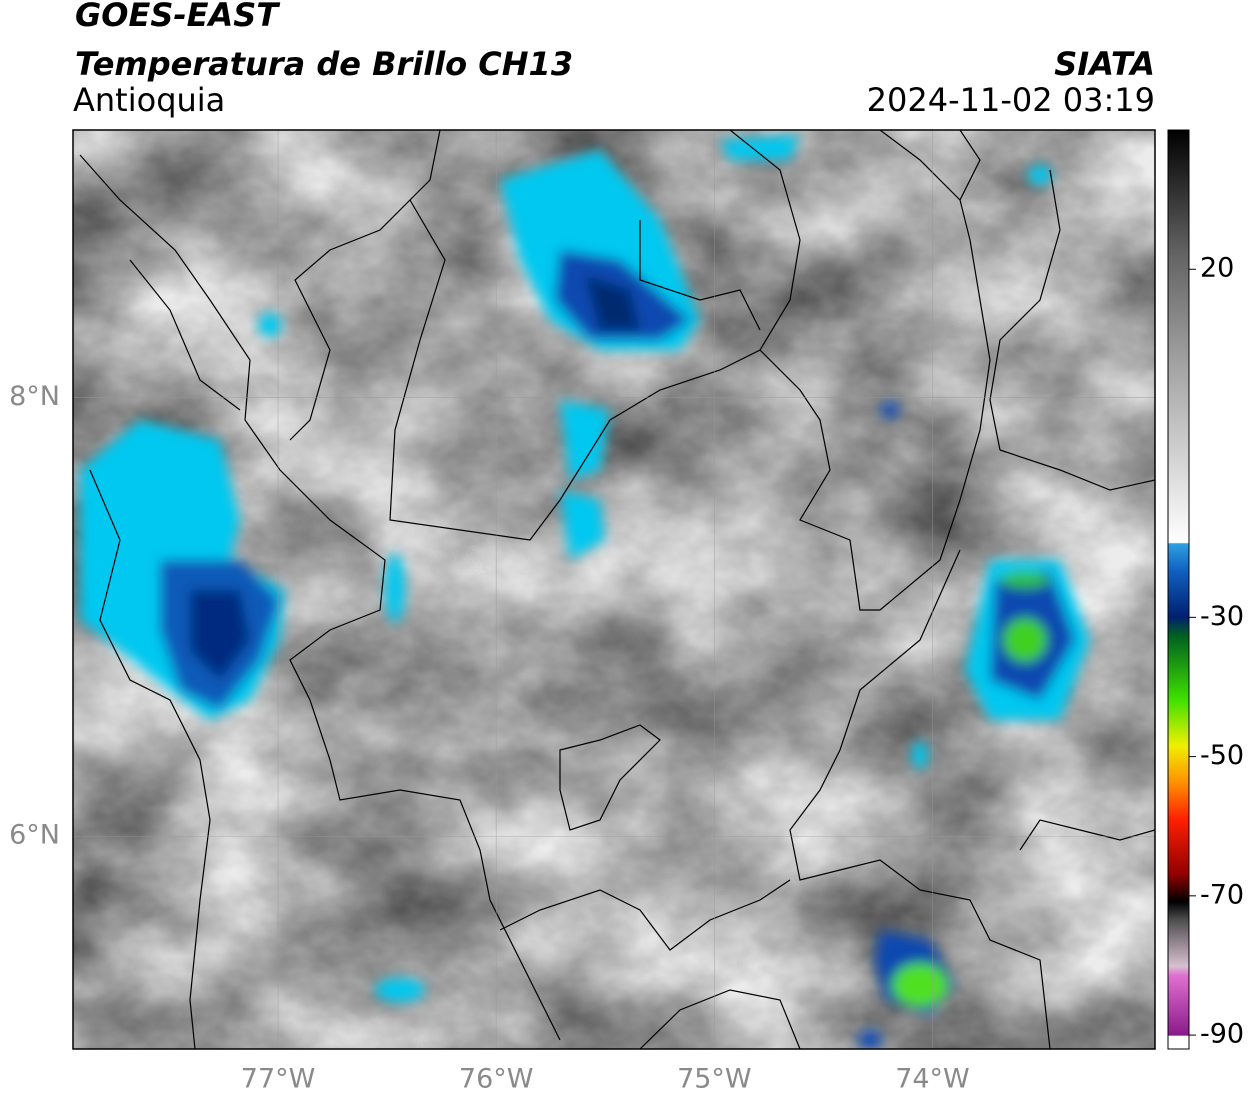  I want to click on colorbar-label: -50, so click(1222, 755).